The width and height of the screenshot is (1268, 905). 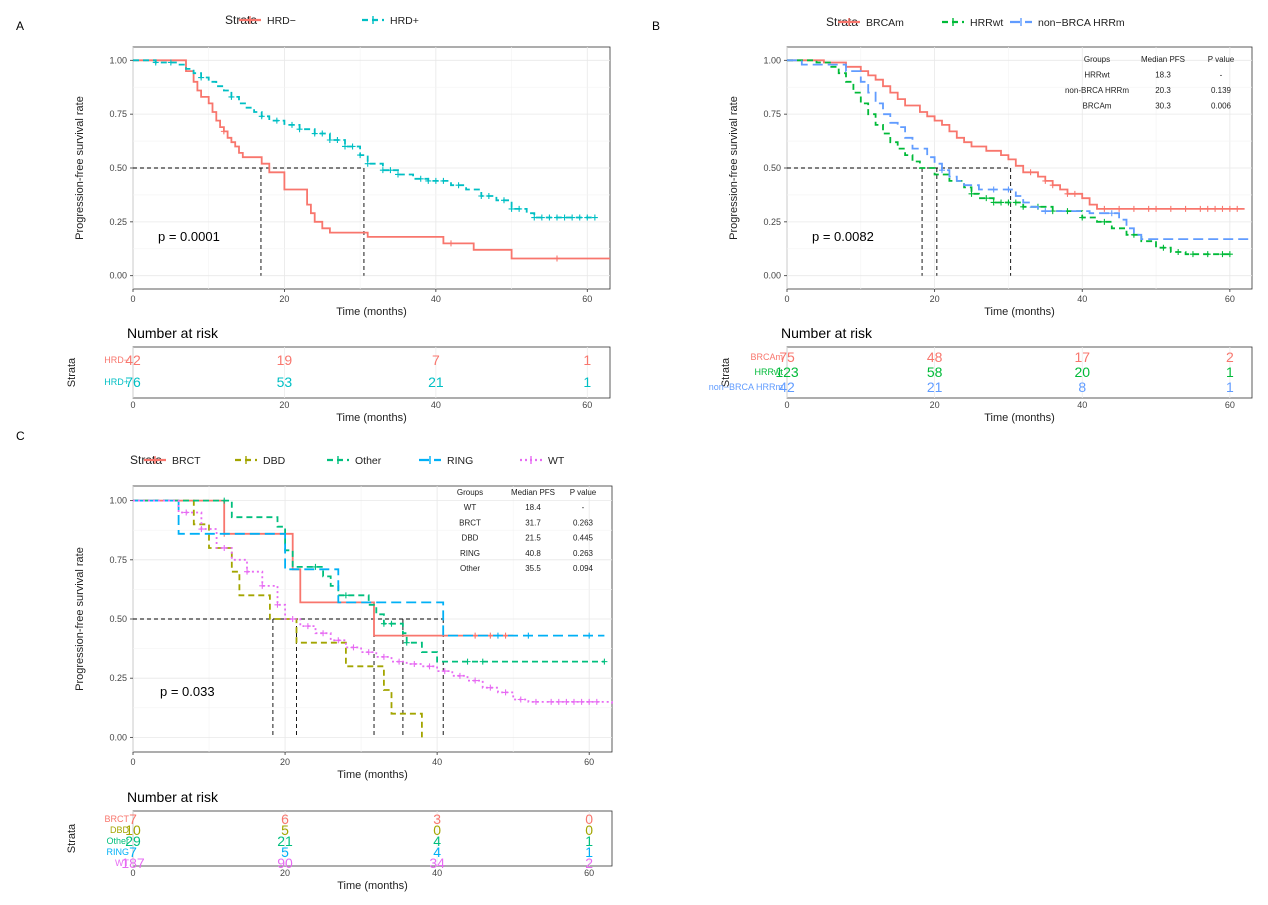 I want to click on risk-count-0-2: 3, so click(x=437, y=819).